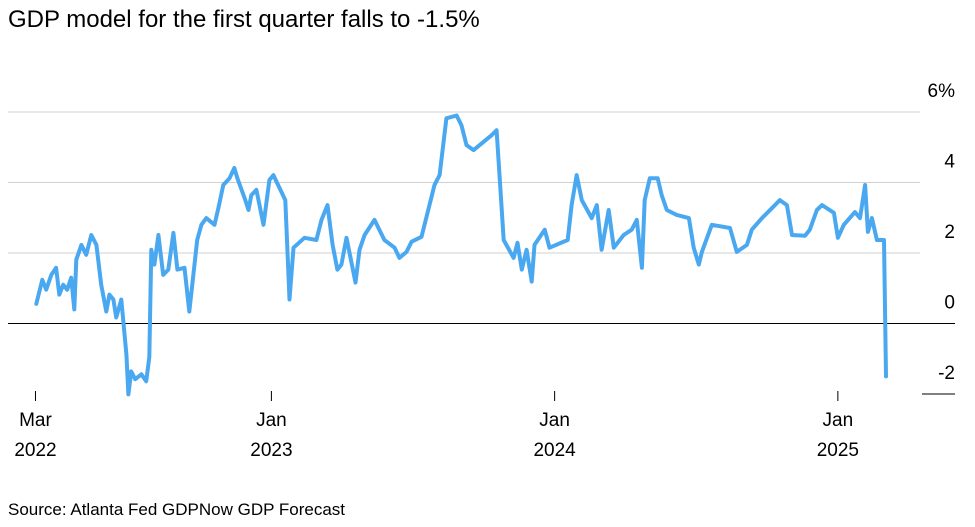 This screenshot has height=527, width=975. Describe the element at coordinates (942, 91) in the screenshot. I see `y-tick-label: 6%` at that location.